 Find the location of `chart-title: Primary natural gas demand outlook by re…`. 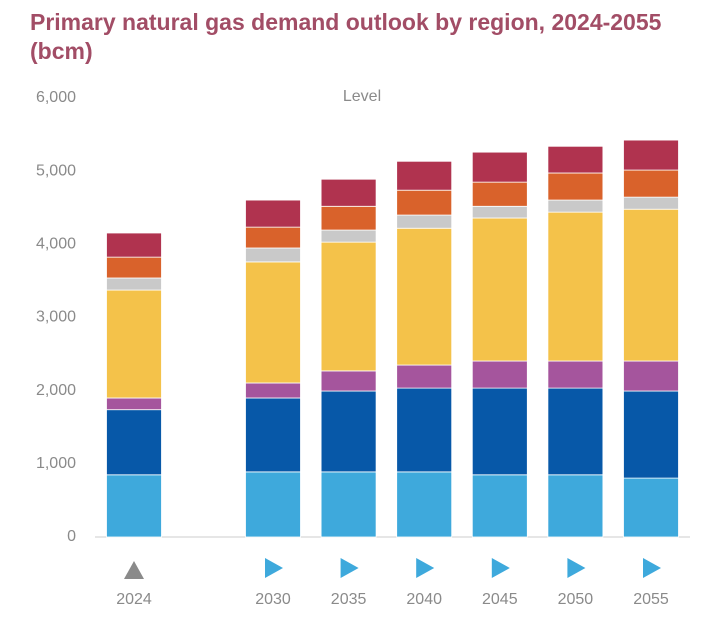

chart-title: Primary natural gas demand outlook by re… is located at coordinates (346, 36).